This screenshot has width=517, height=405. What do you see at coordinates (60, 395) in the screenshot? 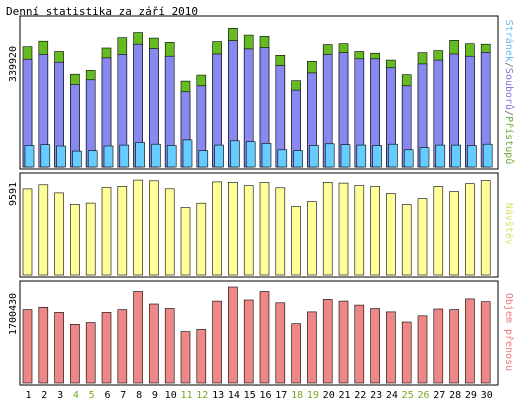
I see `x-tick-label-day-3: 3` at bounding box center [60, 395].